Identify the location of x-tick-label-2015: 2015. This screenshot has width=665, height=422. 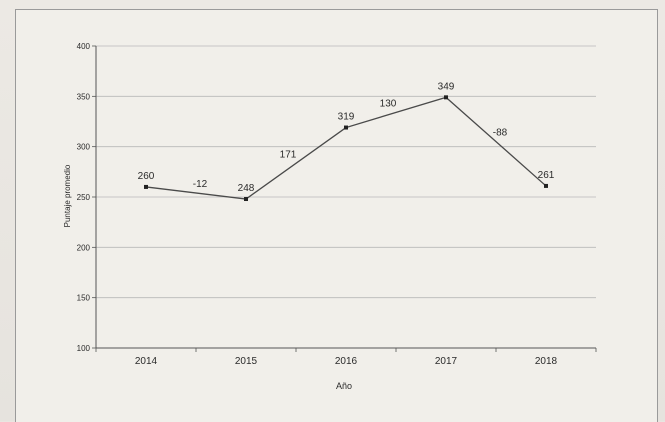
(246, 361).